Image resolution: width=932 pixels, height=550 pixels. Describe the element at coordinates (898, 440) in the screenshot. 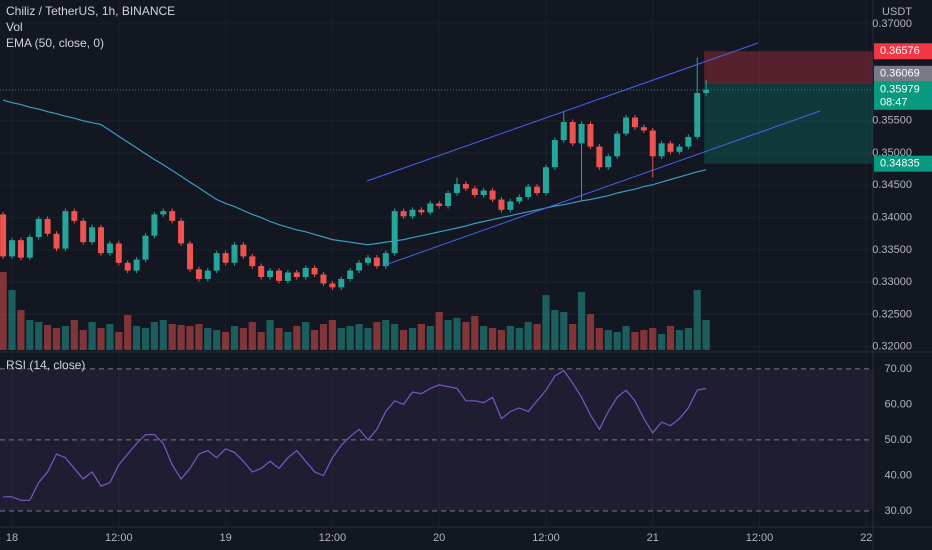

I see `rsi-tick-label: 50.00` at that location.